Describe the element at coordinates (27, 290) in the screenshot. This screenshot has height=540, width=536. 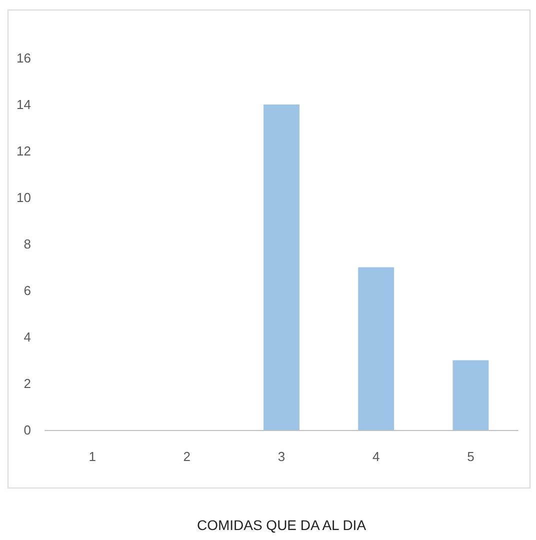
I see `y-tick-label: 6` at that location.